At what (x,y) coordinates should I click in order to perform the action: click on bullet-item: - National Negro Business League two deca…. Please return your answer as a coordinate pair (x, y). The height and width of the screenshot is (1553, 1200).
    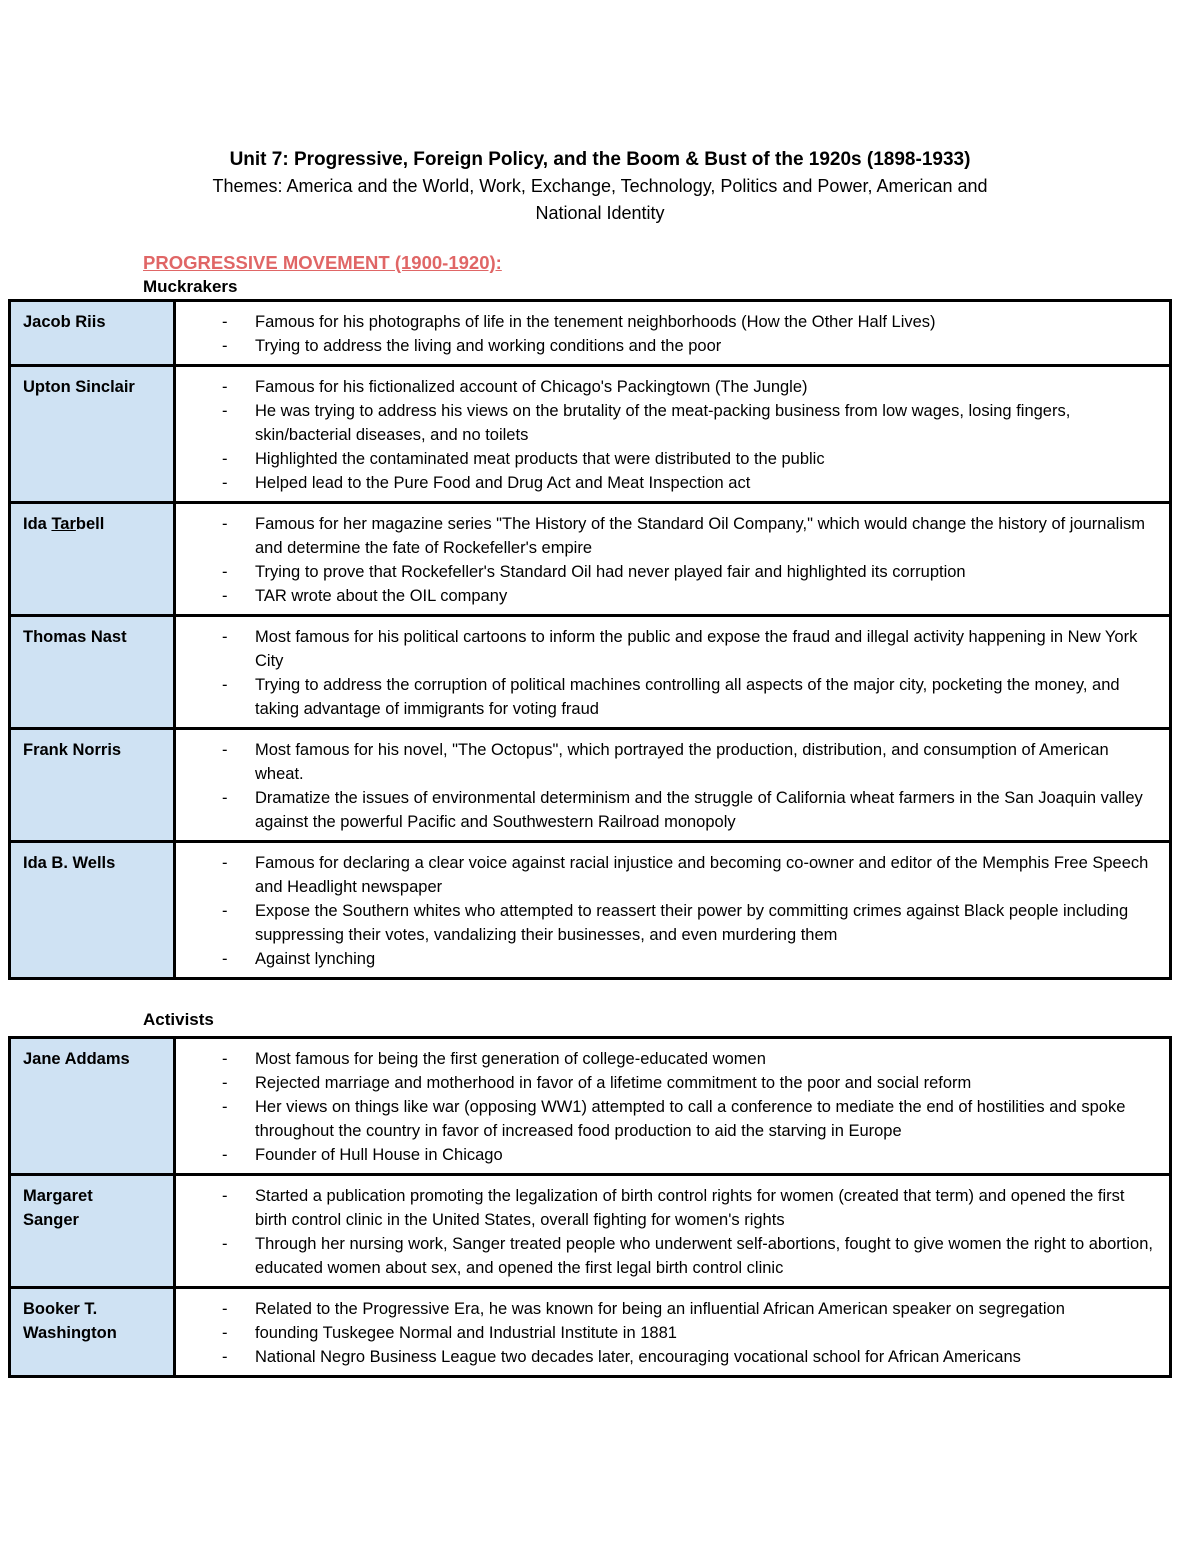
    Looking at the image, I should click on (665, 1357).